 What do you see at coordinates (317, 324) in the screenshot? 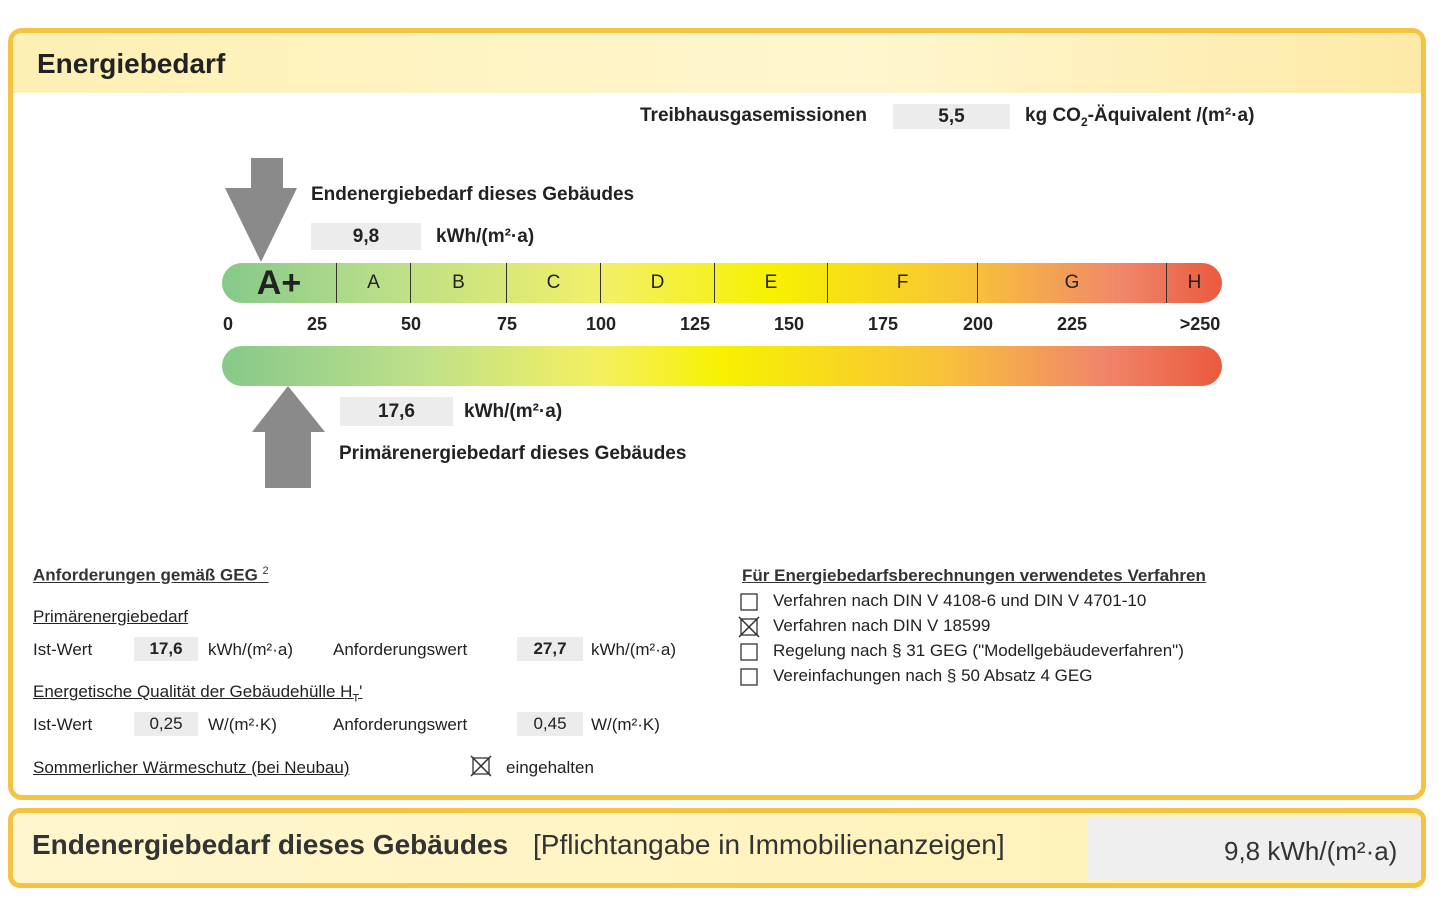
I see `tick-label: 25` at bounding box center [317, 324].